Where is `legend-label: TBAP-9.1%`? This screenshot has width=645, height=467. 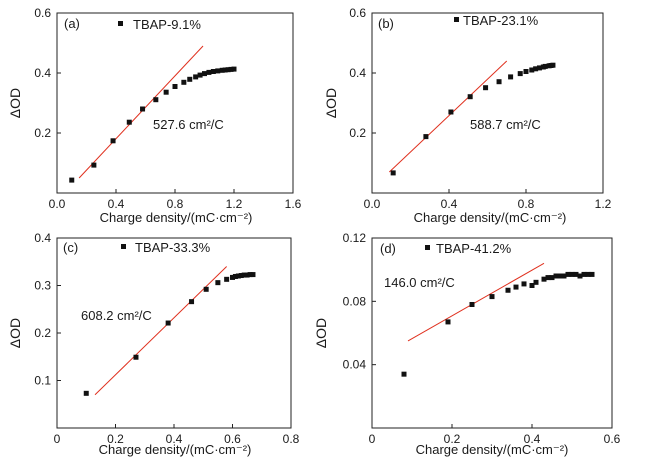 legend-label: TBAP-9.1% is located at coordinates (167, 24).